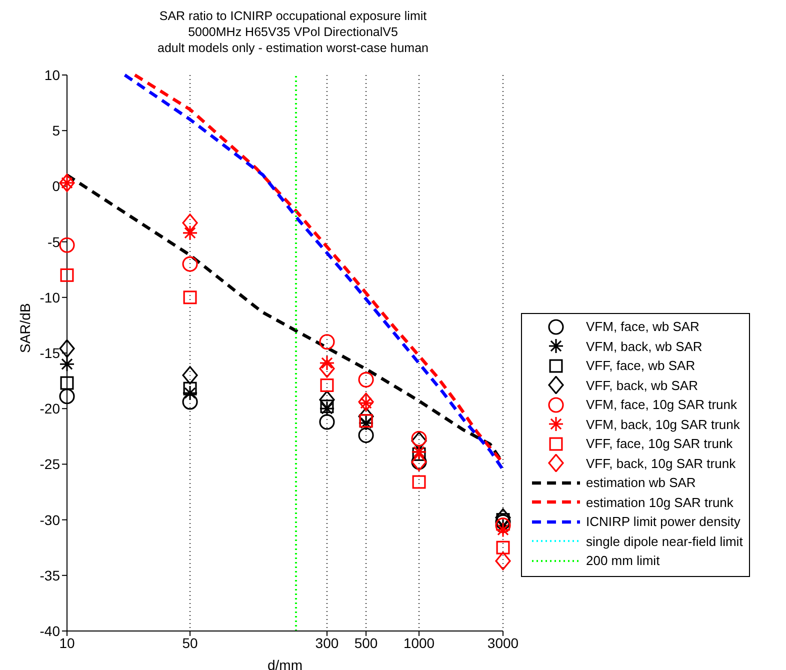 The image size is (786, 670). What do you see at coordinates (641, 366) in the screenshot?
I see `legend-label: VFF, face, wb SAR` at bounding box center [641, 366].